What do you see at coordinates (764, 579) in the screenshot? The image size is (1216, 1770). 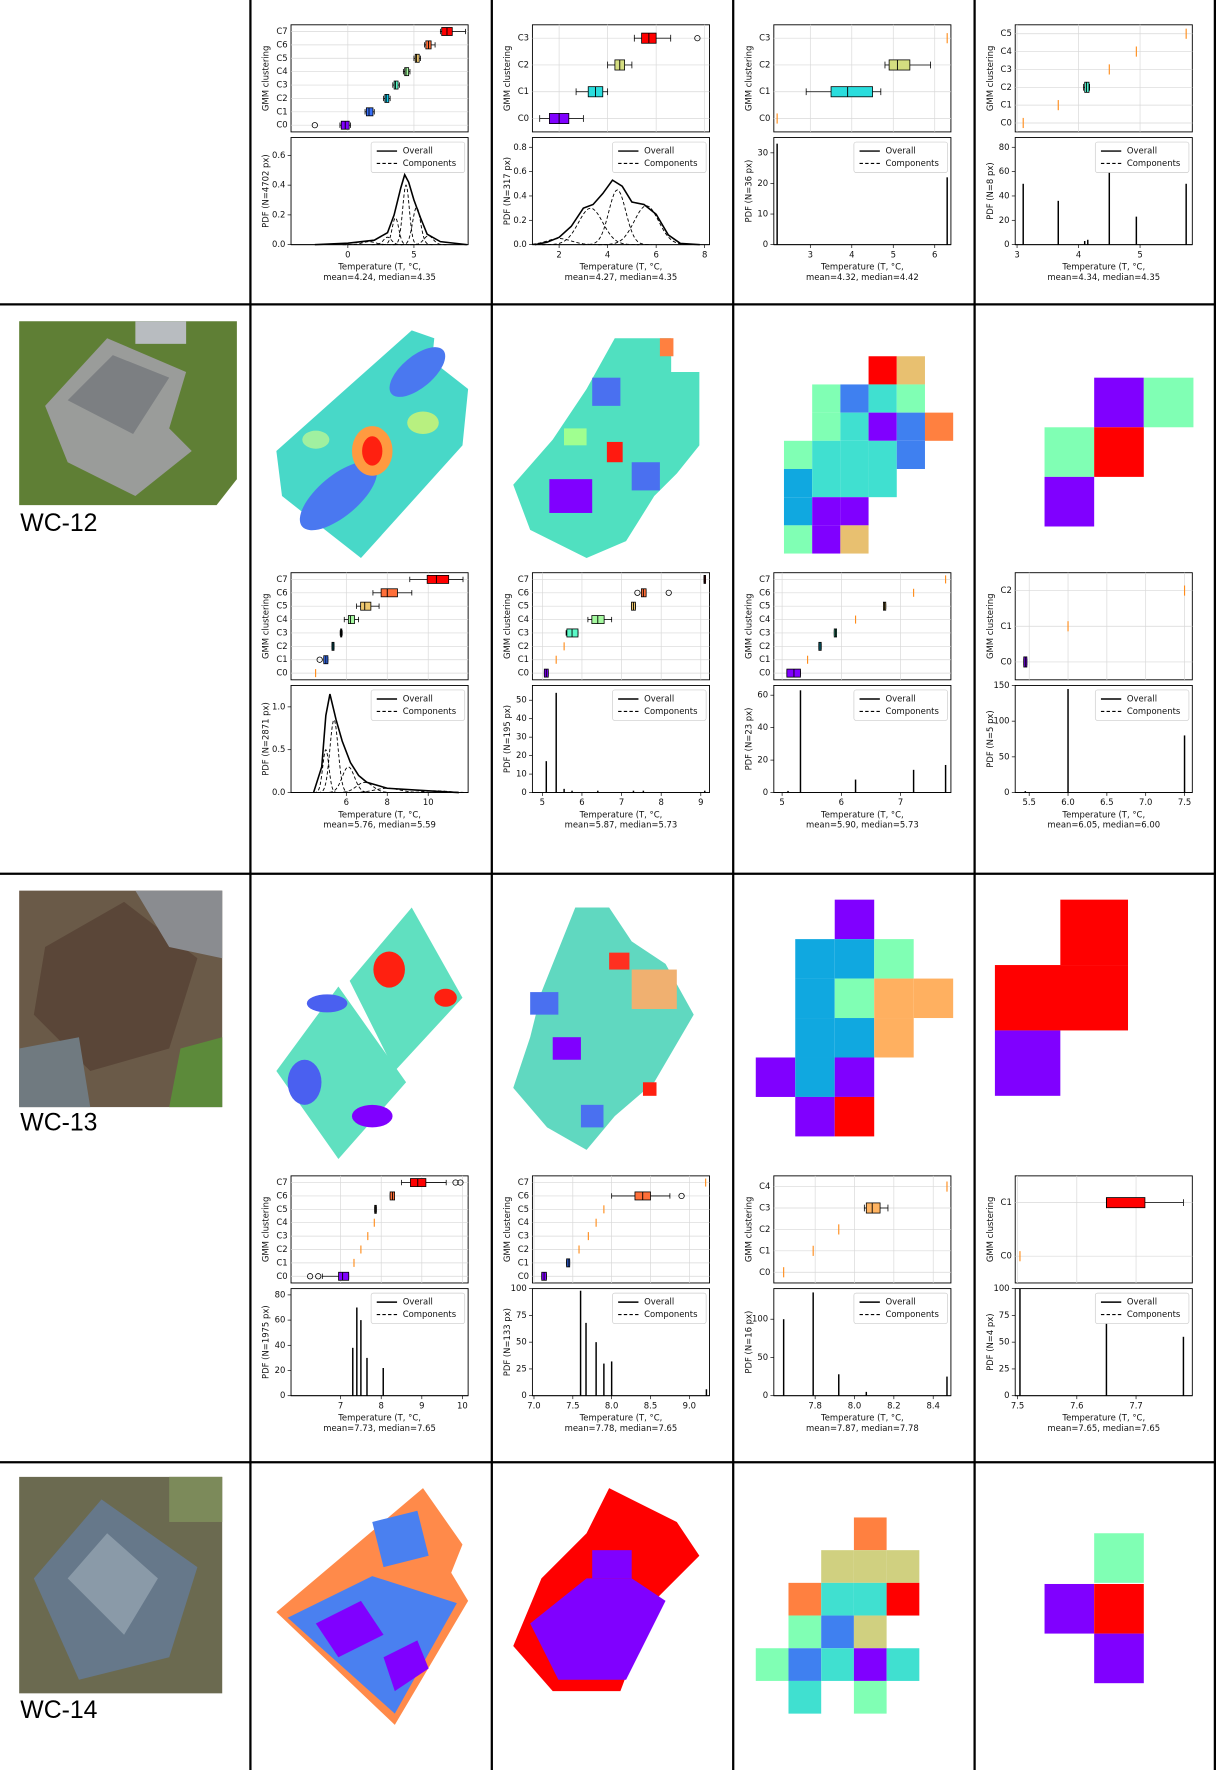 I see `cluster-label: C7` at bounding box center [764, 579].